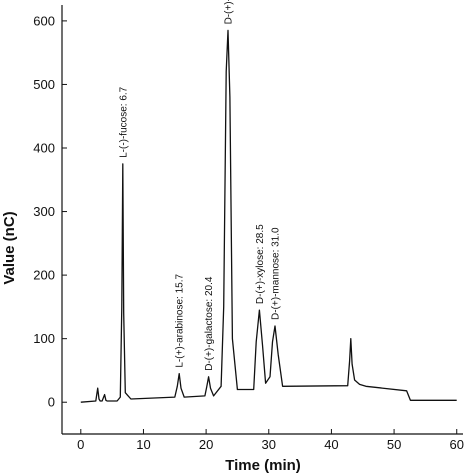  What do you see at coordinates (44, 211) in the screenshot?
I see `y-tick-label: 300` at bounding box center [44, 211].